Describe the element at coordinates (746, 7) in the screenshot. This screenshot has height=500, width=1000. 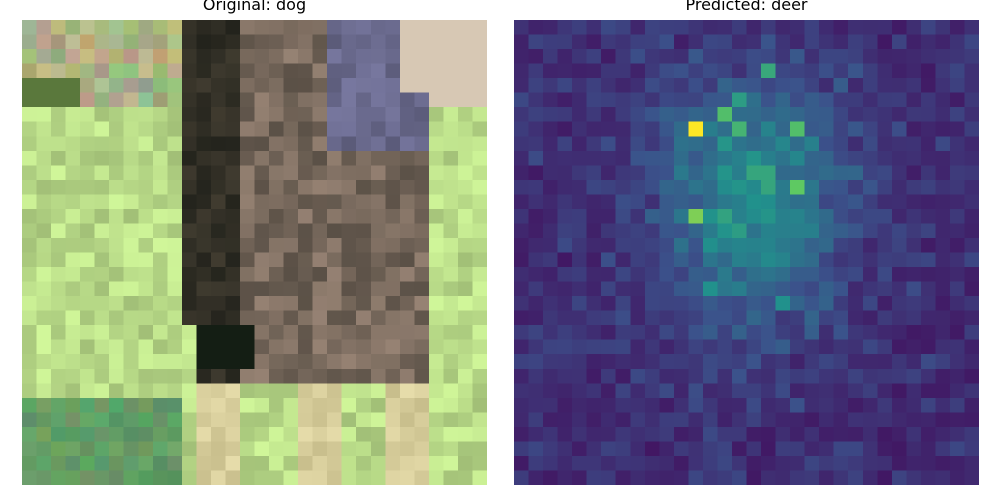
I see `saliency-map-title: Predicted: deer` at that location.